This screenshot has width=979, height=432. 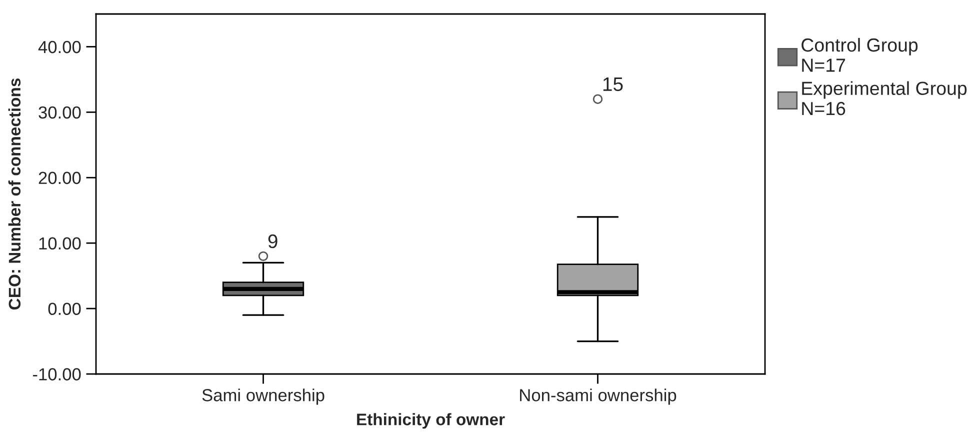 What do you see at coordinates (59, 47) in the screenshot?
I see `y-tick-label: 40.00` at bounding box center [59, 47].